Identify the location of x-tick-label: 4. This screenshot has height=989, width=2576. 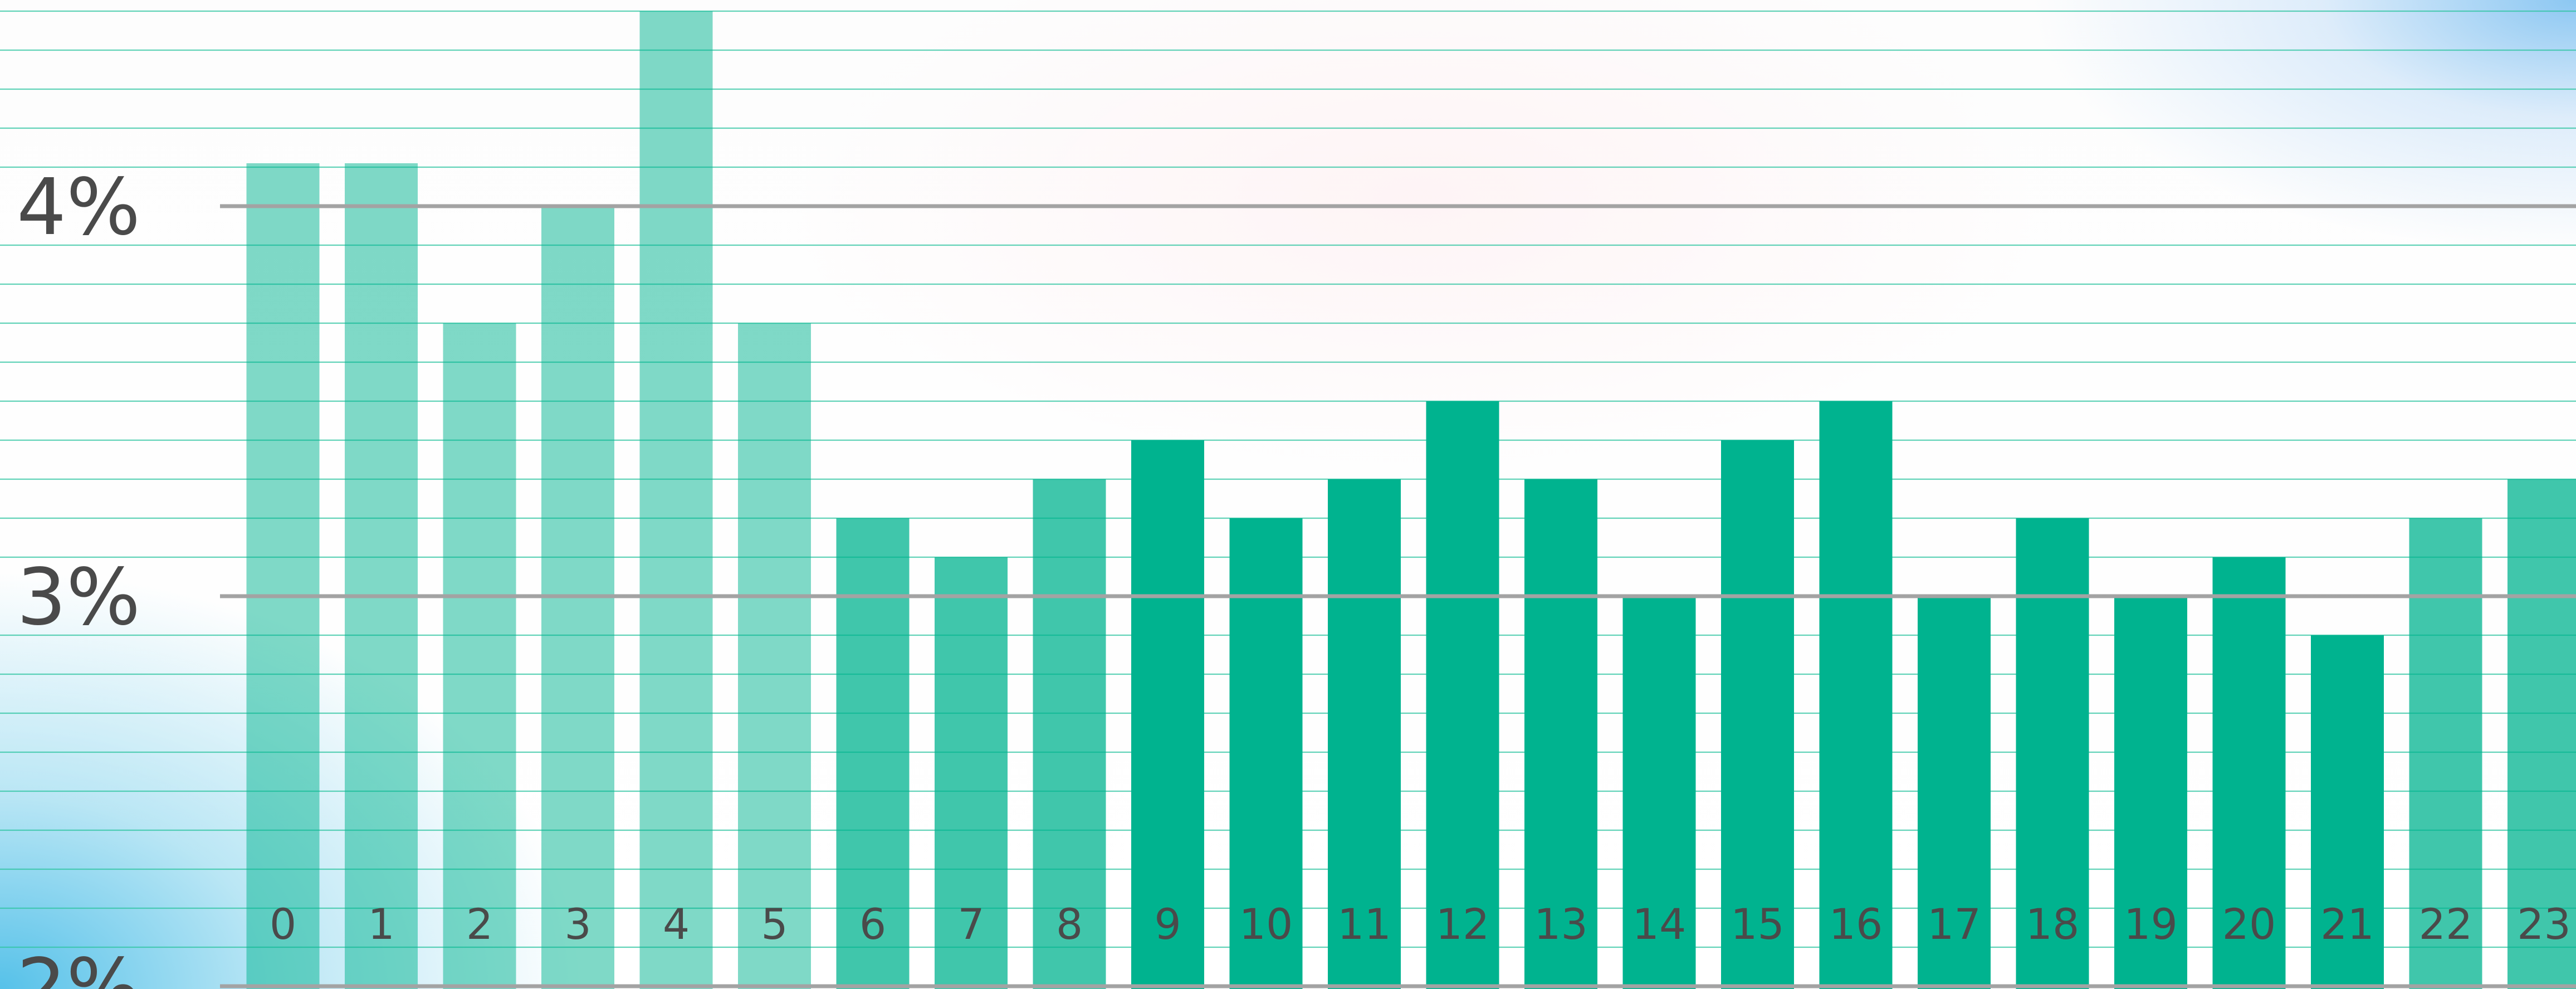
(676, 924).